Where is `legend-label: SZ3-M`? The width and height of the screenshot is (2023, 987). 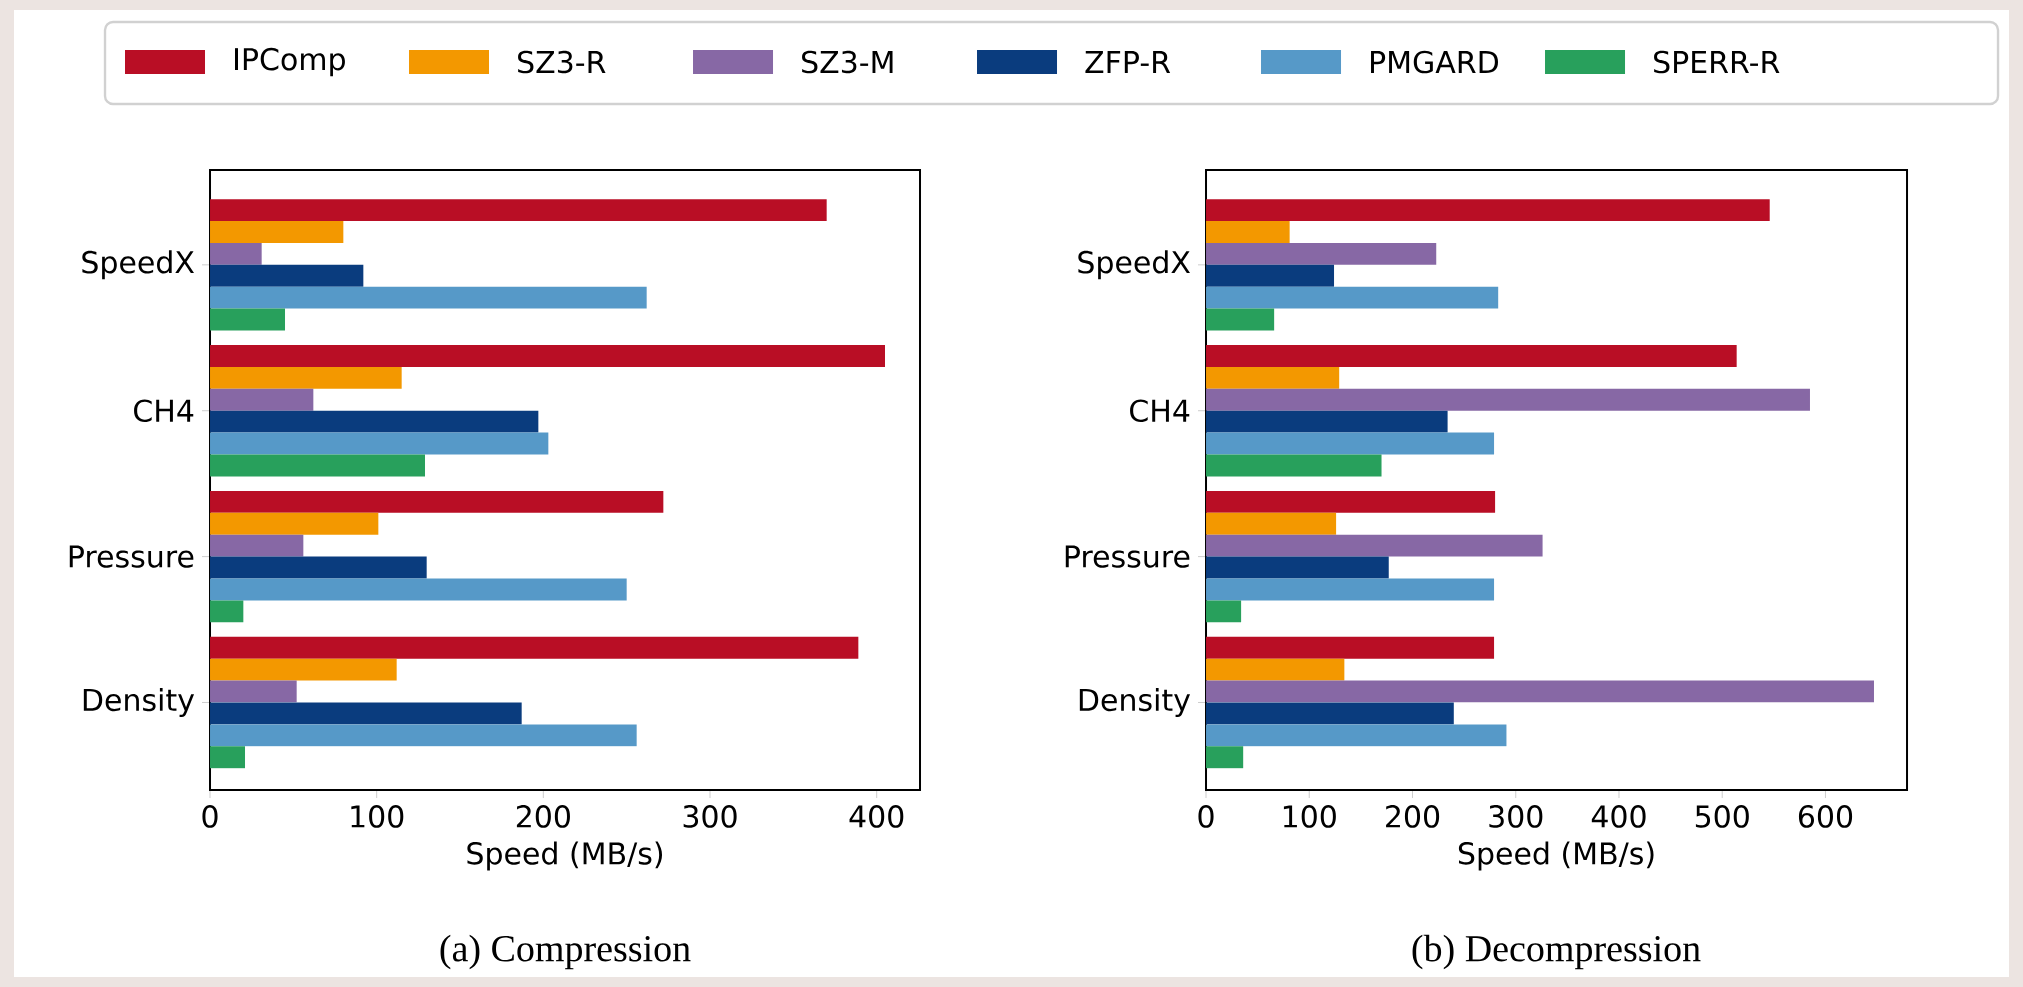 legend-label: SZ3-M is located at coordinates (847, 62).